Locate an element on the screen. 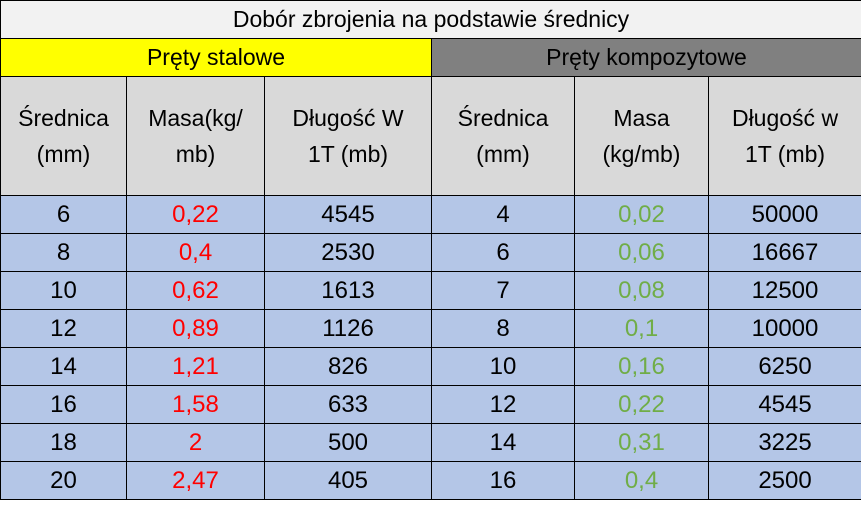  table-title: Dobór zbrojenia na podstawie średnicy is located at coordinates (430, 19).